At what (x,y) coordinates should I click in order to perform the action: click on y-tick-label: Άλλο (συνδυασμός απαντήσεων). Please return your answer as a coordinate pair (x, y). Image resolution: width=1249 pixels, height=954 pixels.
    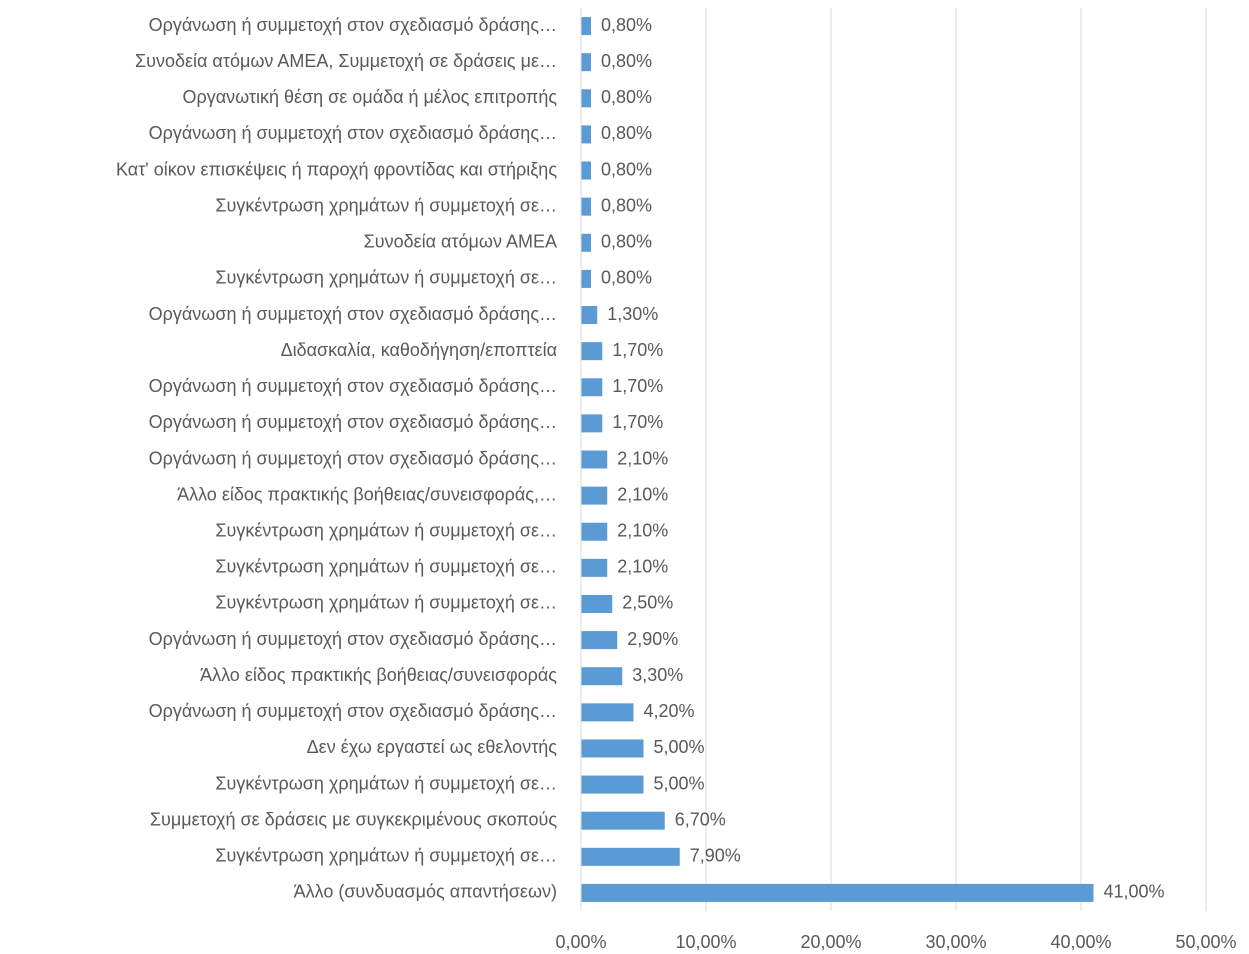
    Looking at the image, I should click on (425, 892).